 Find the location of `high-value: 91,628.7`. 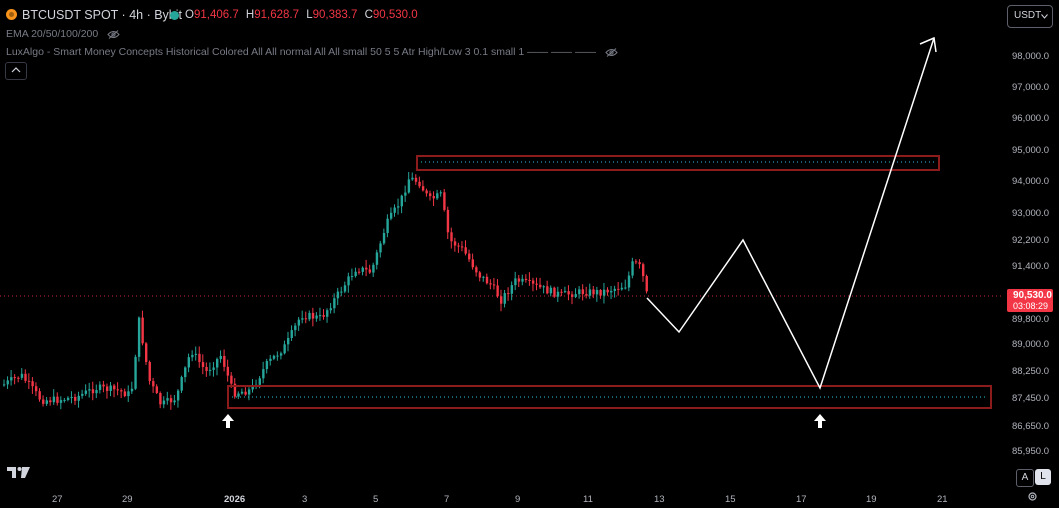

high-value: 91,628.7 is located at coordinates (276, 15).